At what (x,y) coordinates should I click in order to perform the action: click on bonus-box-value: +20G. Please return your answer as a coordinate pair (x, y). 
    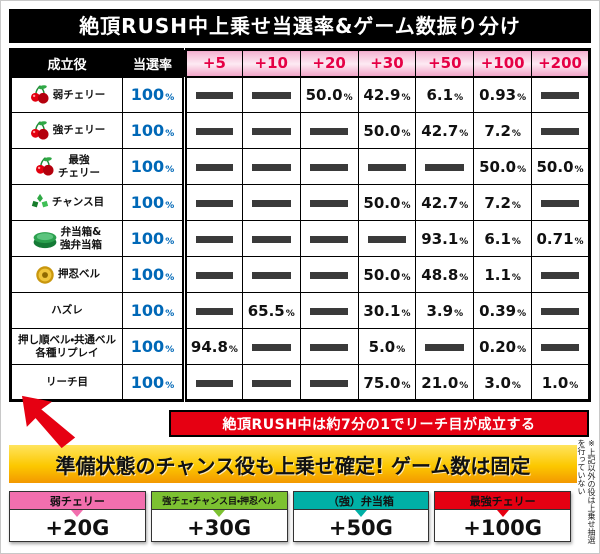
    Looking at the image, I should click on (77, 528).